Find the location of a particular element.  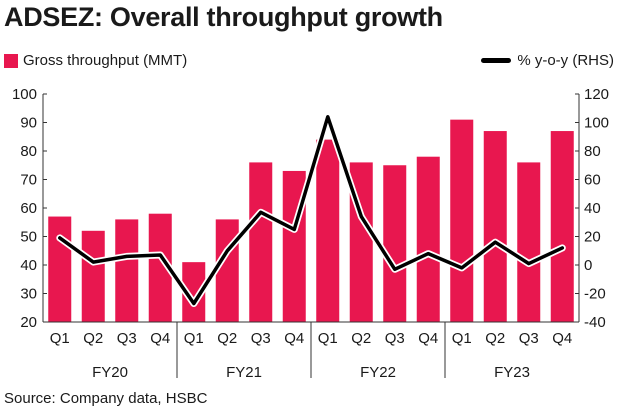

right-tick-label: 40 is located at coordinates (592, 208).